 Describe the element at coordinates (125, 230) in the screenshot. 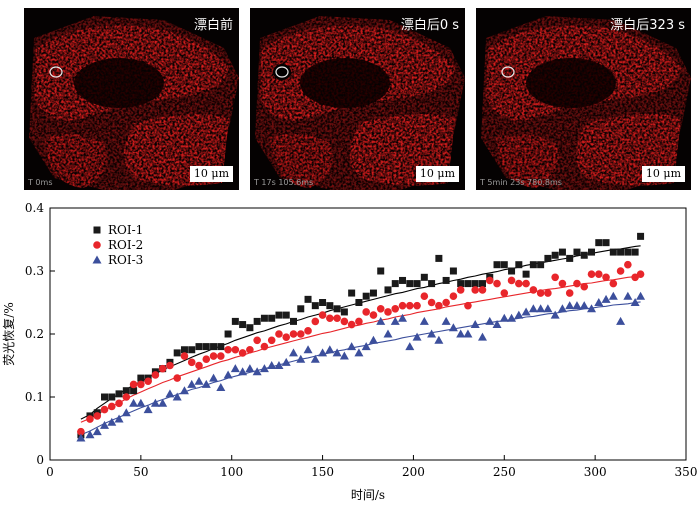

I see `roi-1-legend-label: ROI-1` at that location.